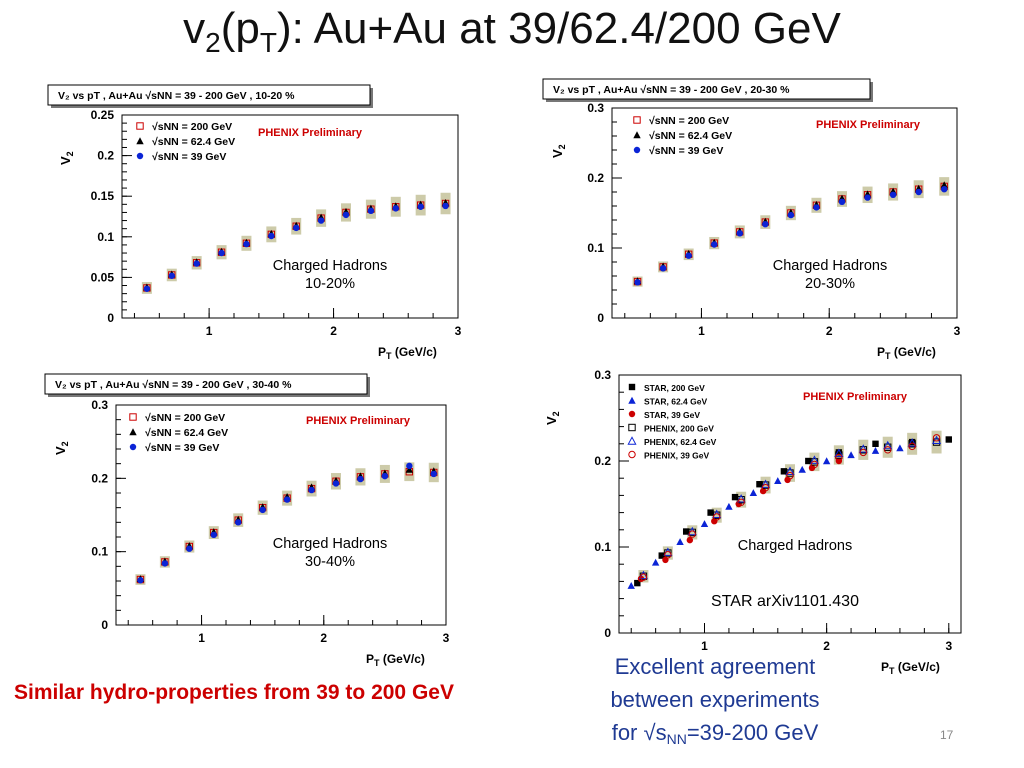  I want to click on y-tick-label: 0.25, so click(103, 115).